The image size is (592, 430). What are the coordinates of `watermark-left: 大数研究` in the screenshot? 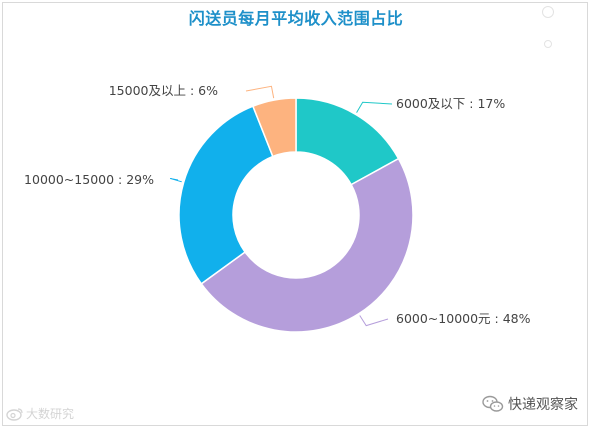 It's located at (40, 413).